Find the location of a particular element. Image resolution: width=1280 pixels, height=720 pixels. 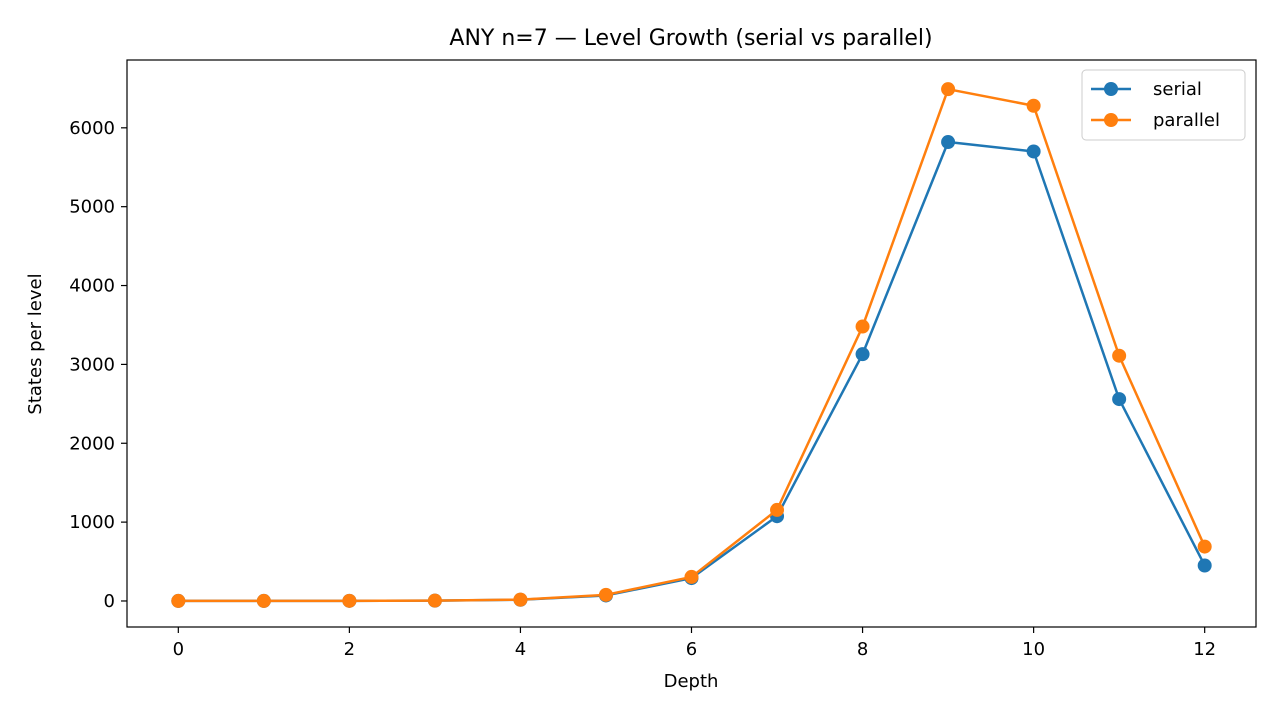

x-tick-label: 8 is located at coordinates (862, 649).